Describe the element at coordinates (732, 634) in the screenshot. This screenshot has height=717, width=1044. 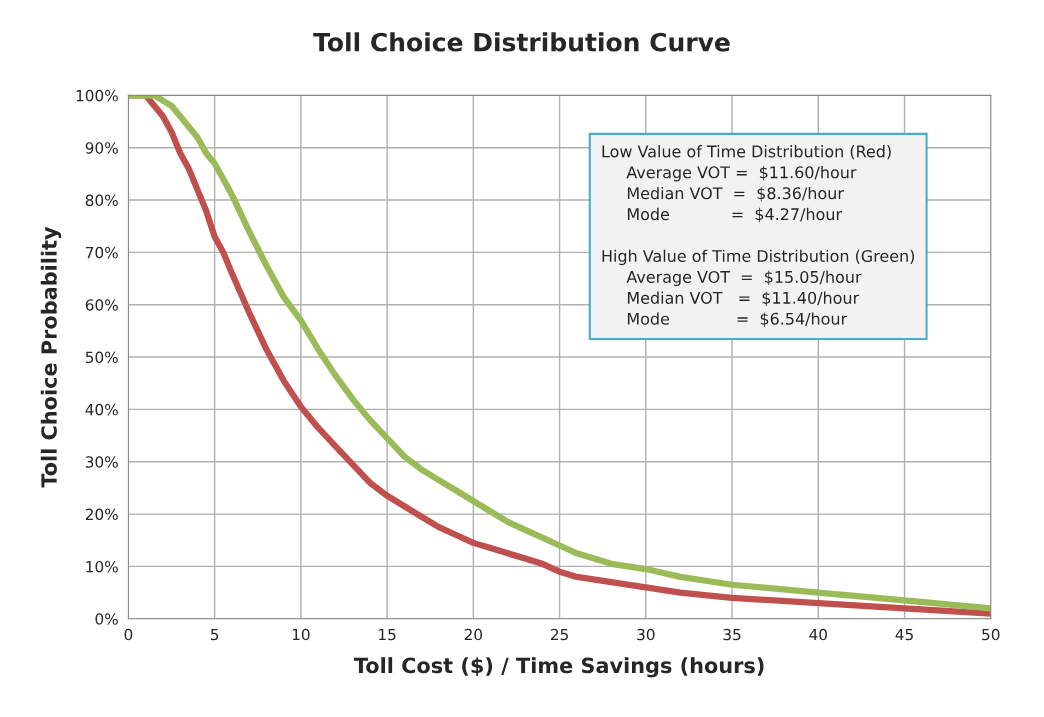
I see `x-tick-label: 35` at that location.